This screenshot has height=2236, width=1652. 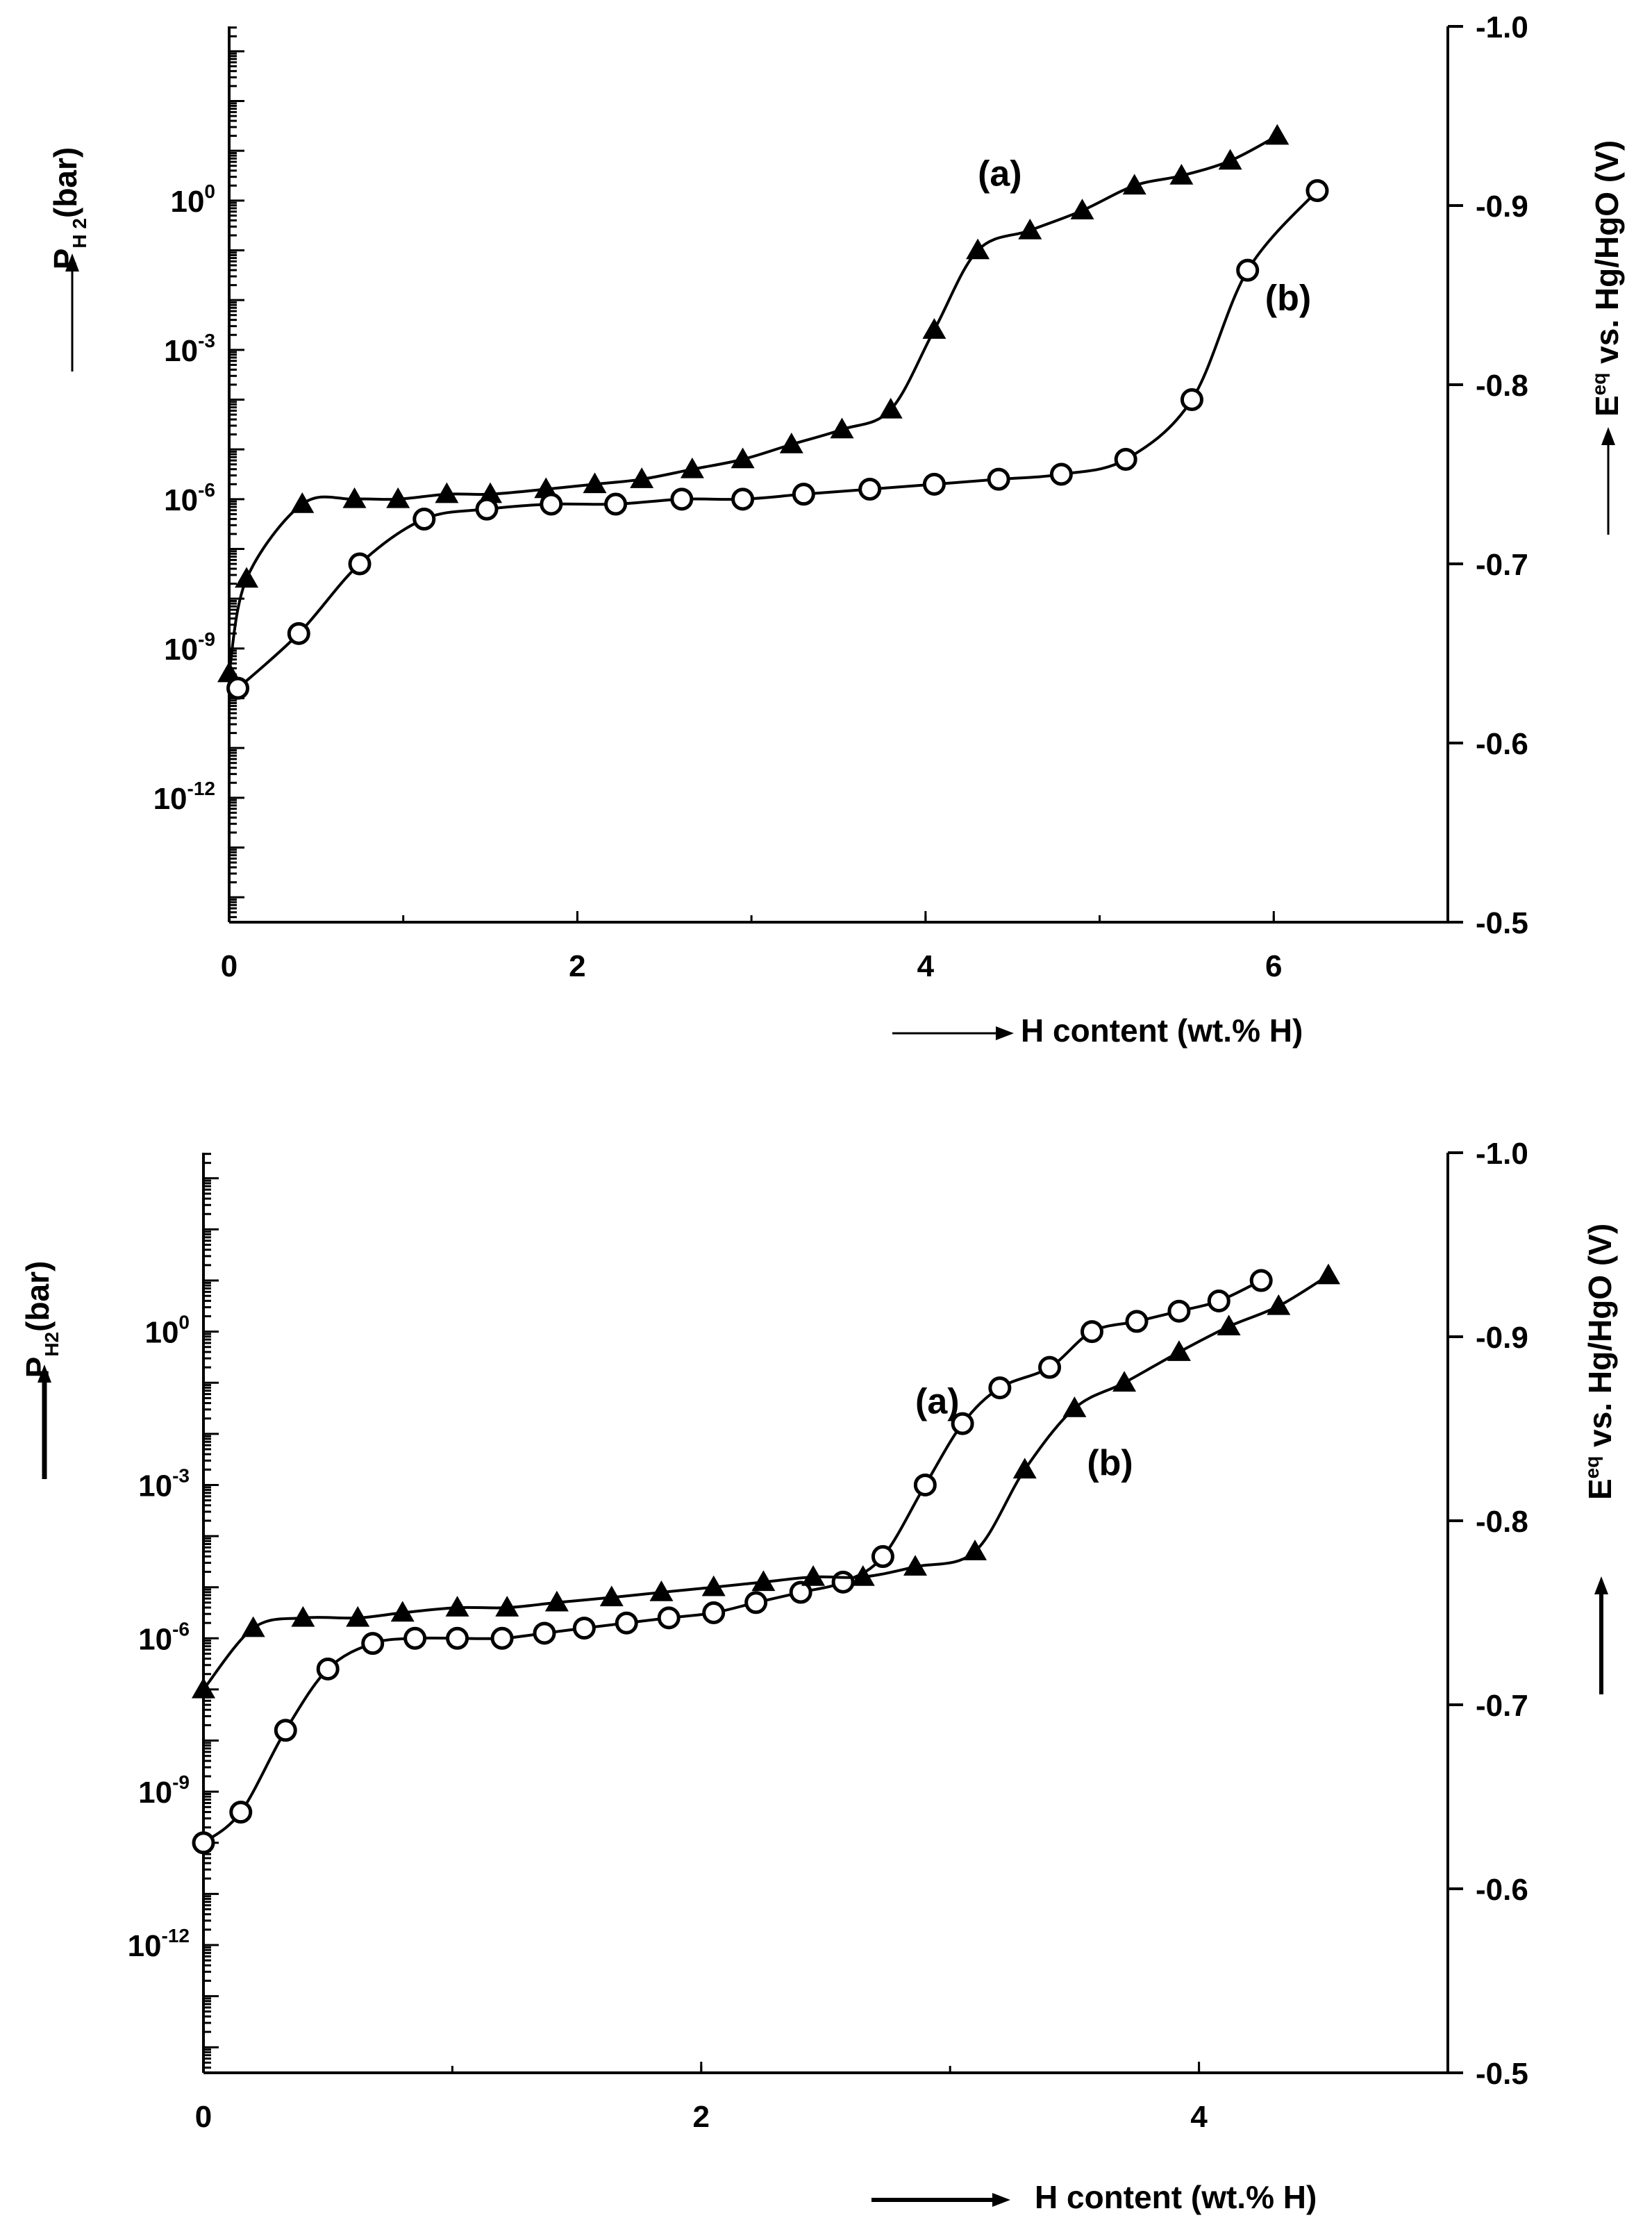 I want to click on y-left-tick-label: 10⁻³, so click(x=189, y=349).